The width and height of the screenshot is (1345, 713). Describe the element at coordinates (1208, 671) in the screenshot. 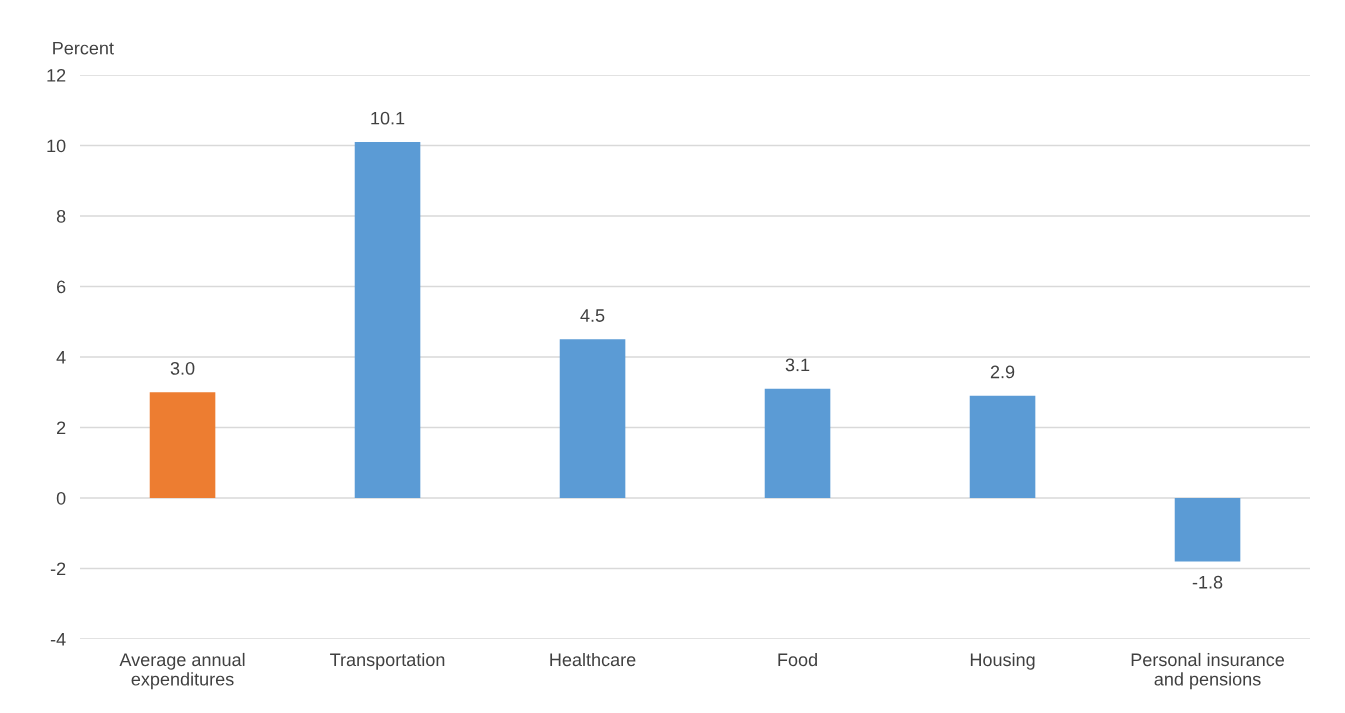

I see `x-tick-label: Personal insurance and pensions` at that location.